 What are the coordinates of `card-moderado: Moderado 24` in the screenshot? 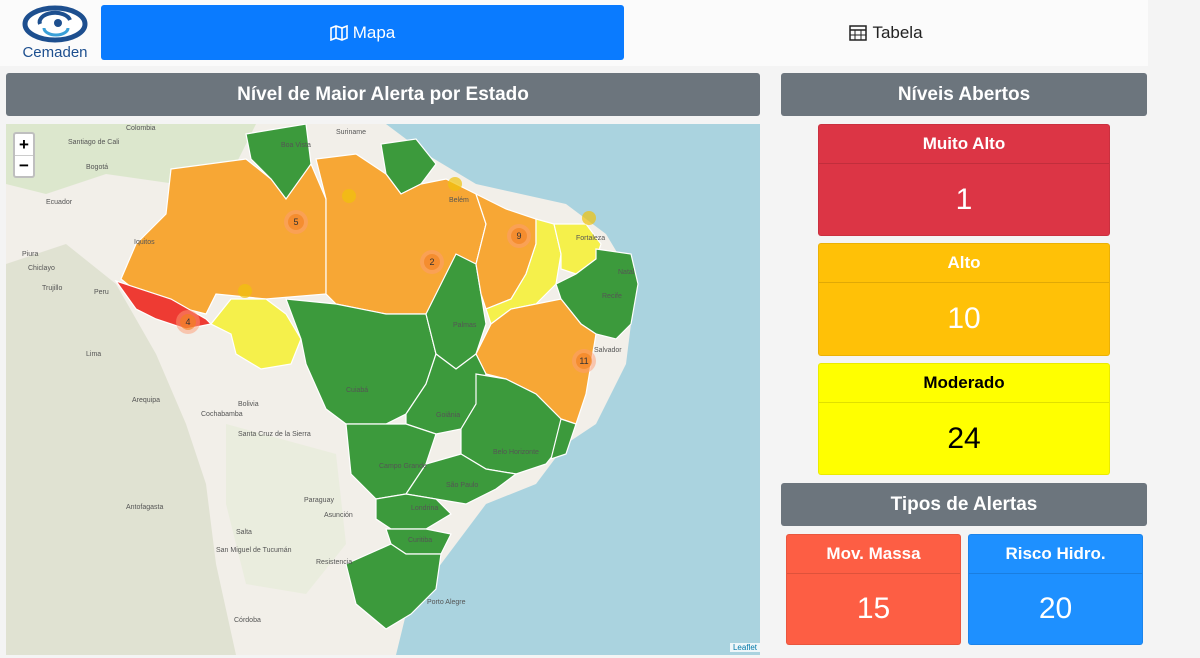 It's located at (964, 419).